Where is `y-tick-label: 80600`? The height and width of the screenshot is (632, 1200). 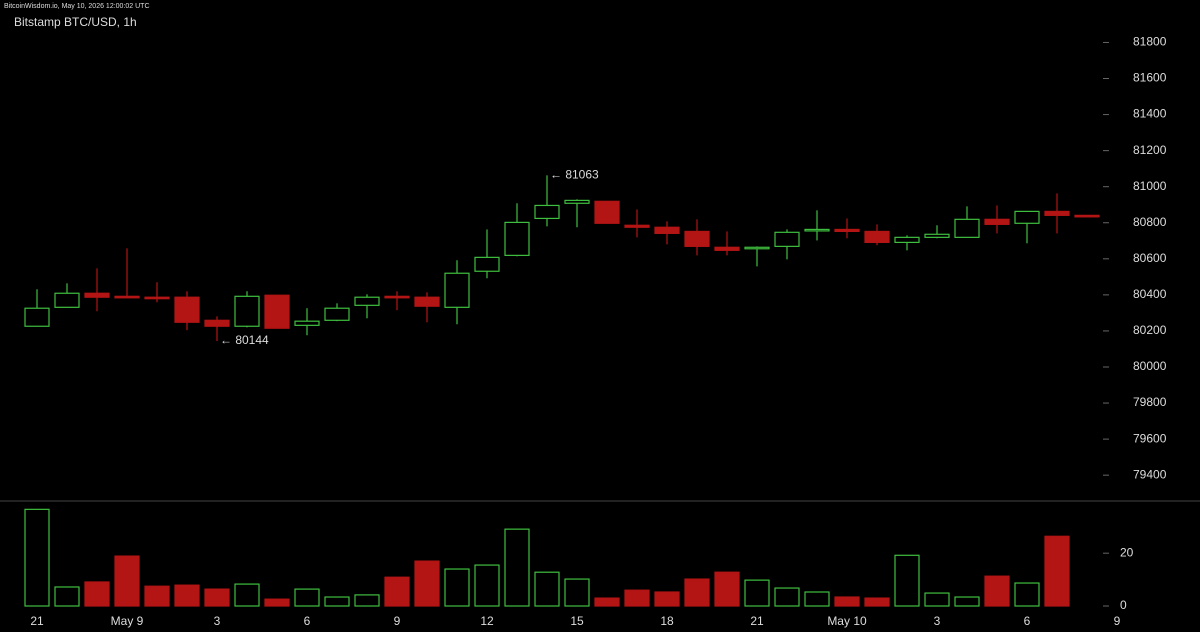
y-tick-label: 80600 is located at coordinates (1150, 258).